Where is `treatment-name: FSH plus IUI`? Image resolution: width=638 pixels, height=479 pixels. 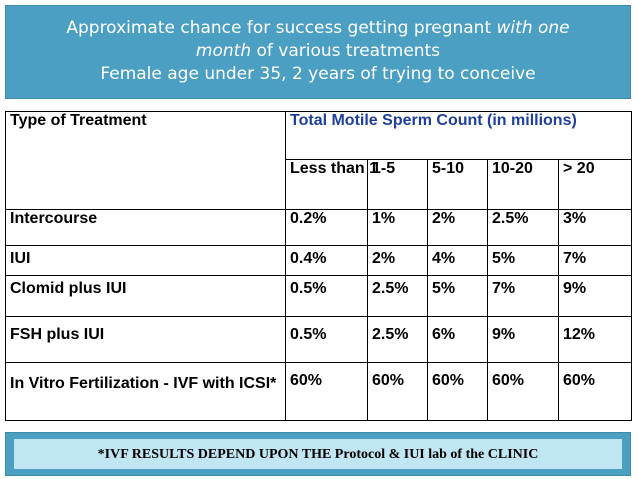 treatment-name: FSH plus IUI is located at coordinates (145, 339).